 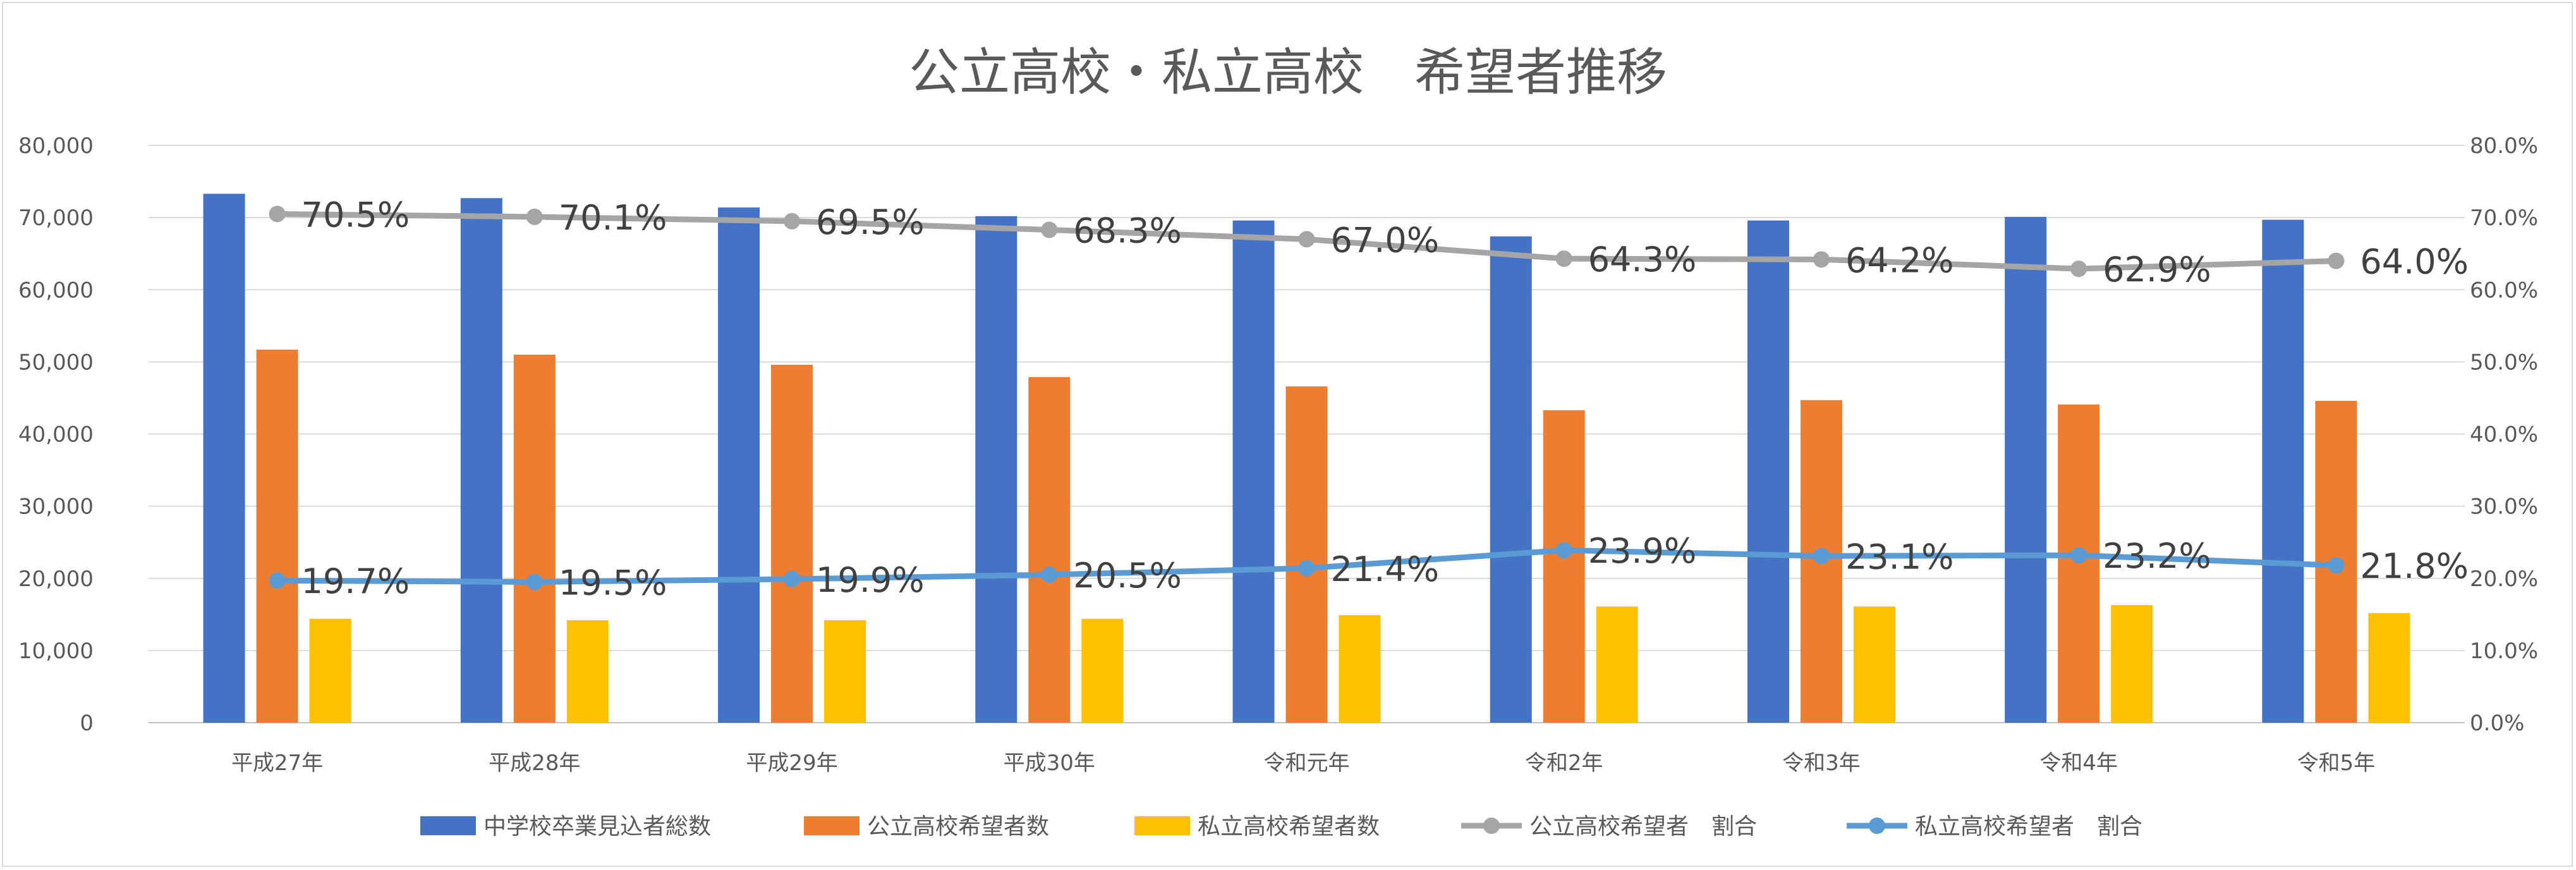 I want to click on data-label: 70.1%, so click(x=613, y=218).